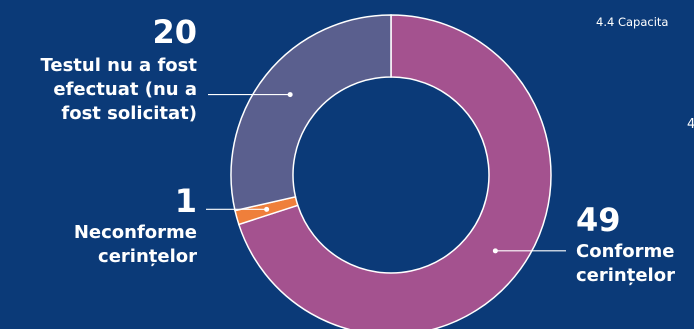 The image size is (694, 329). I want to click on value-not-tested: 20, so click(174, 32).